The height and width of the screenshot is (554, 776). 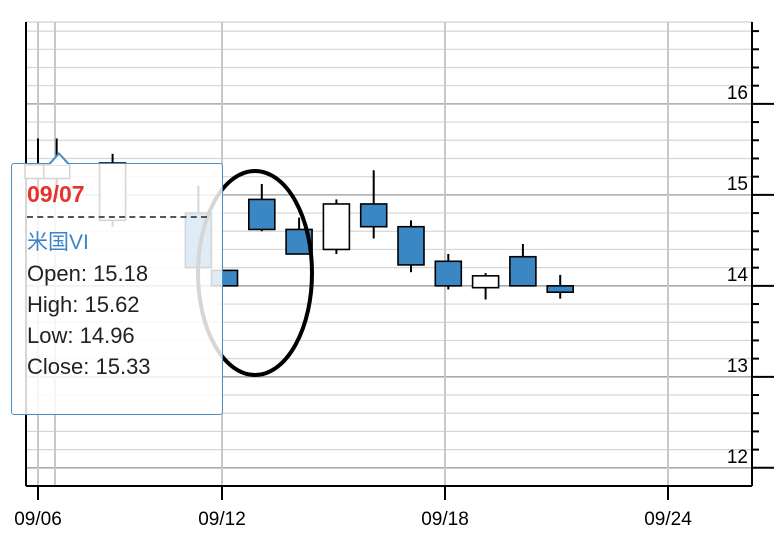 What do you see at coordinates (117, 217) in the screenshot?
I see `tooltip-divider` at bounding box center [117, 217].